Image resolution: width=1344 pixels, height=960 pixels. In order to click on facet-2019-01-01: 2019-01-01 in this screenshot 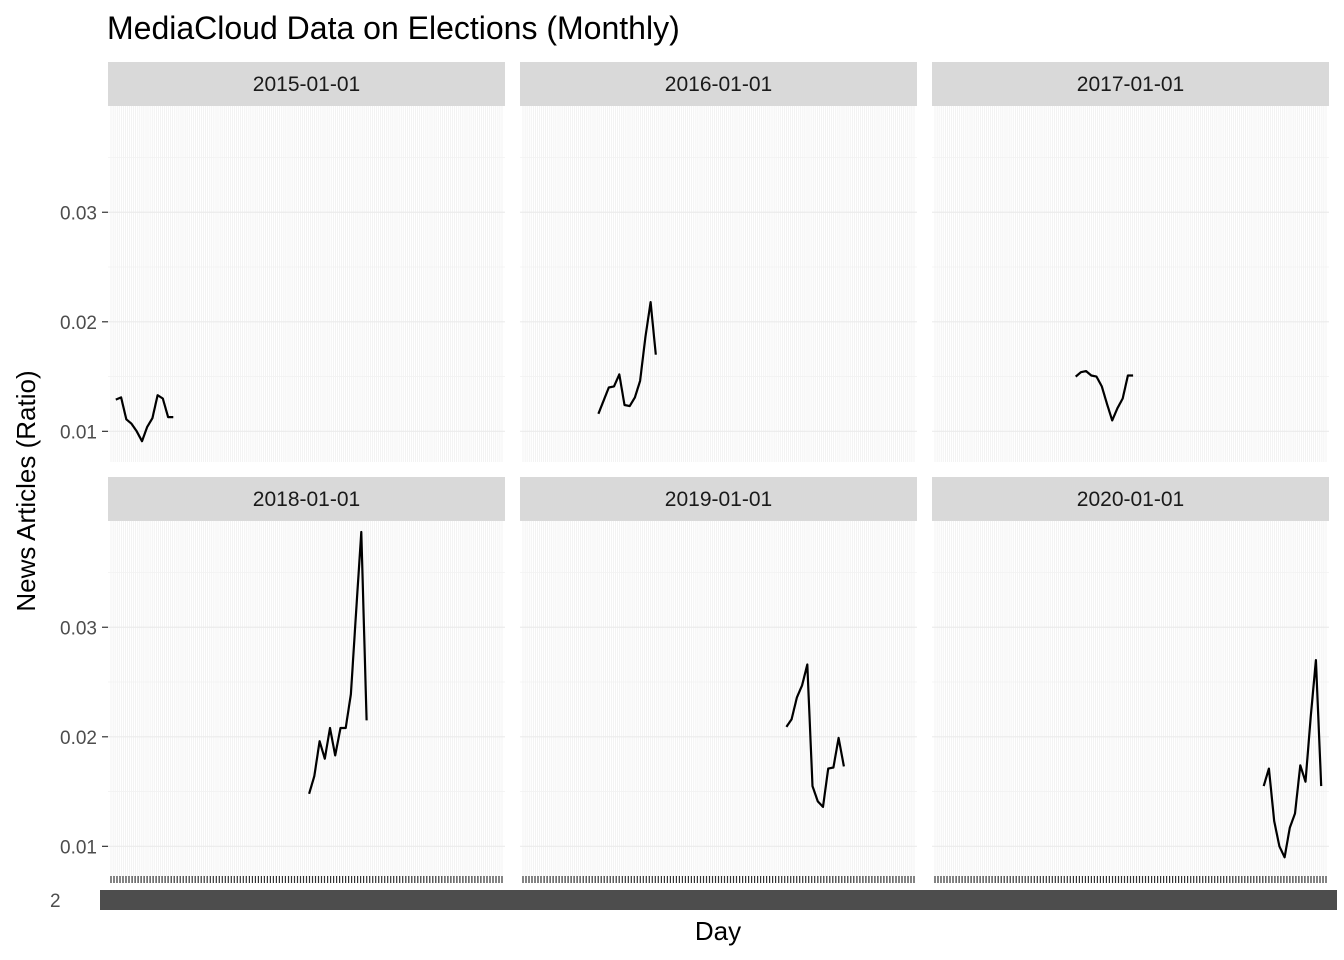, I will do `click(718, 693)`.